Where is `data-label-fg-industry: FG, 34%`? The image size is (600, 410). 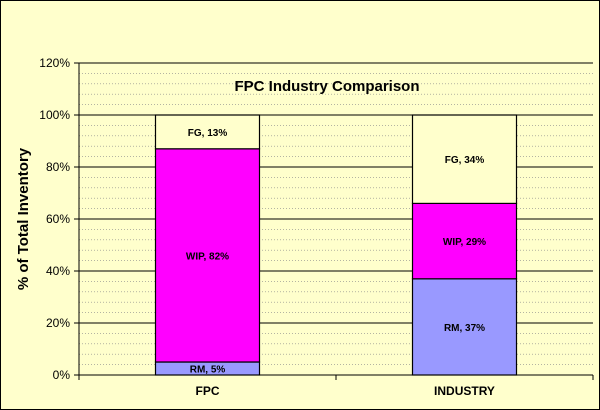 data-label-fg-industry: FG, 34% is located at coordinates (465, 160).